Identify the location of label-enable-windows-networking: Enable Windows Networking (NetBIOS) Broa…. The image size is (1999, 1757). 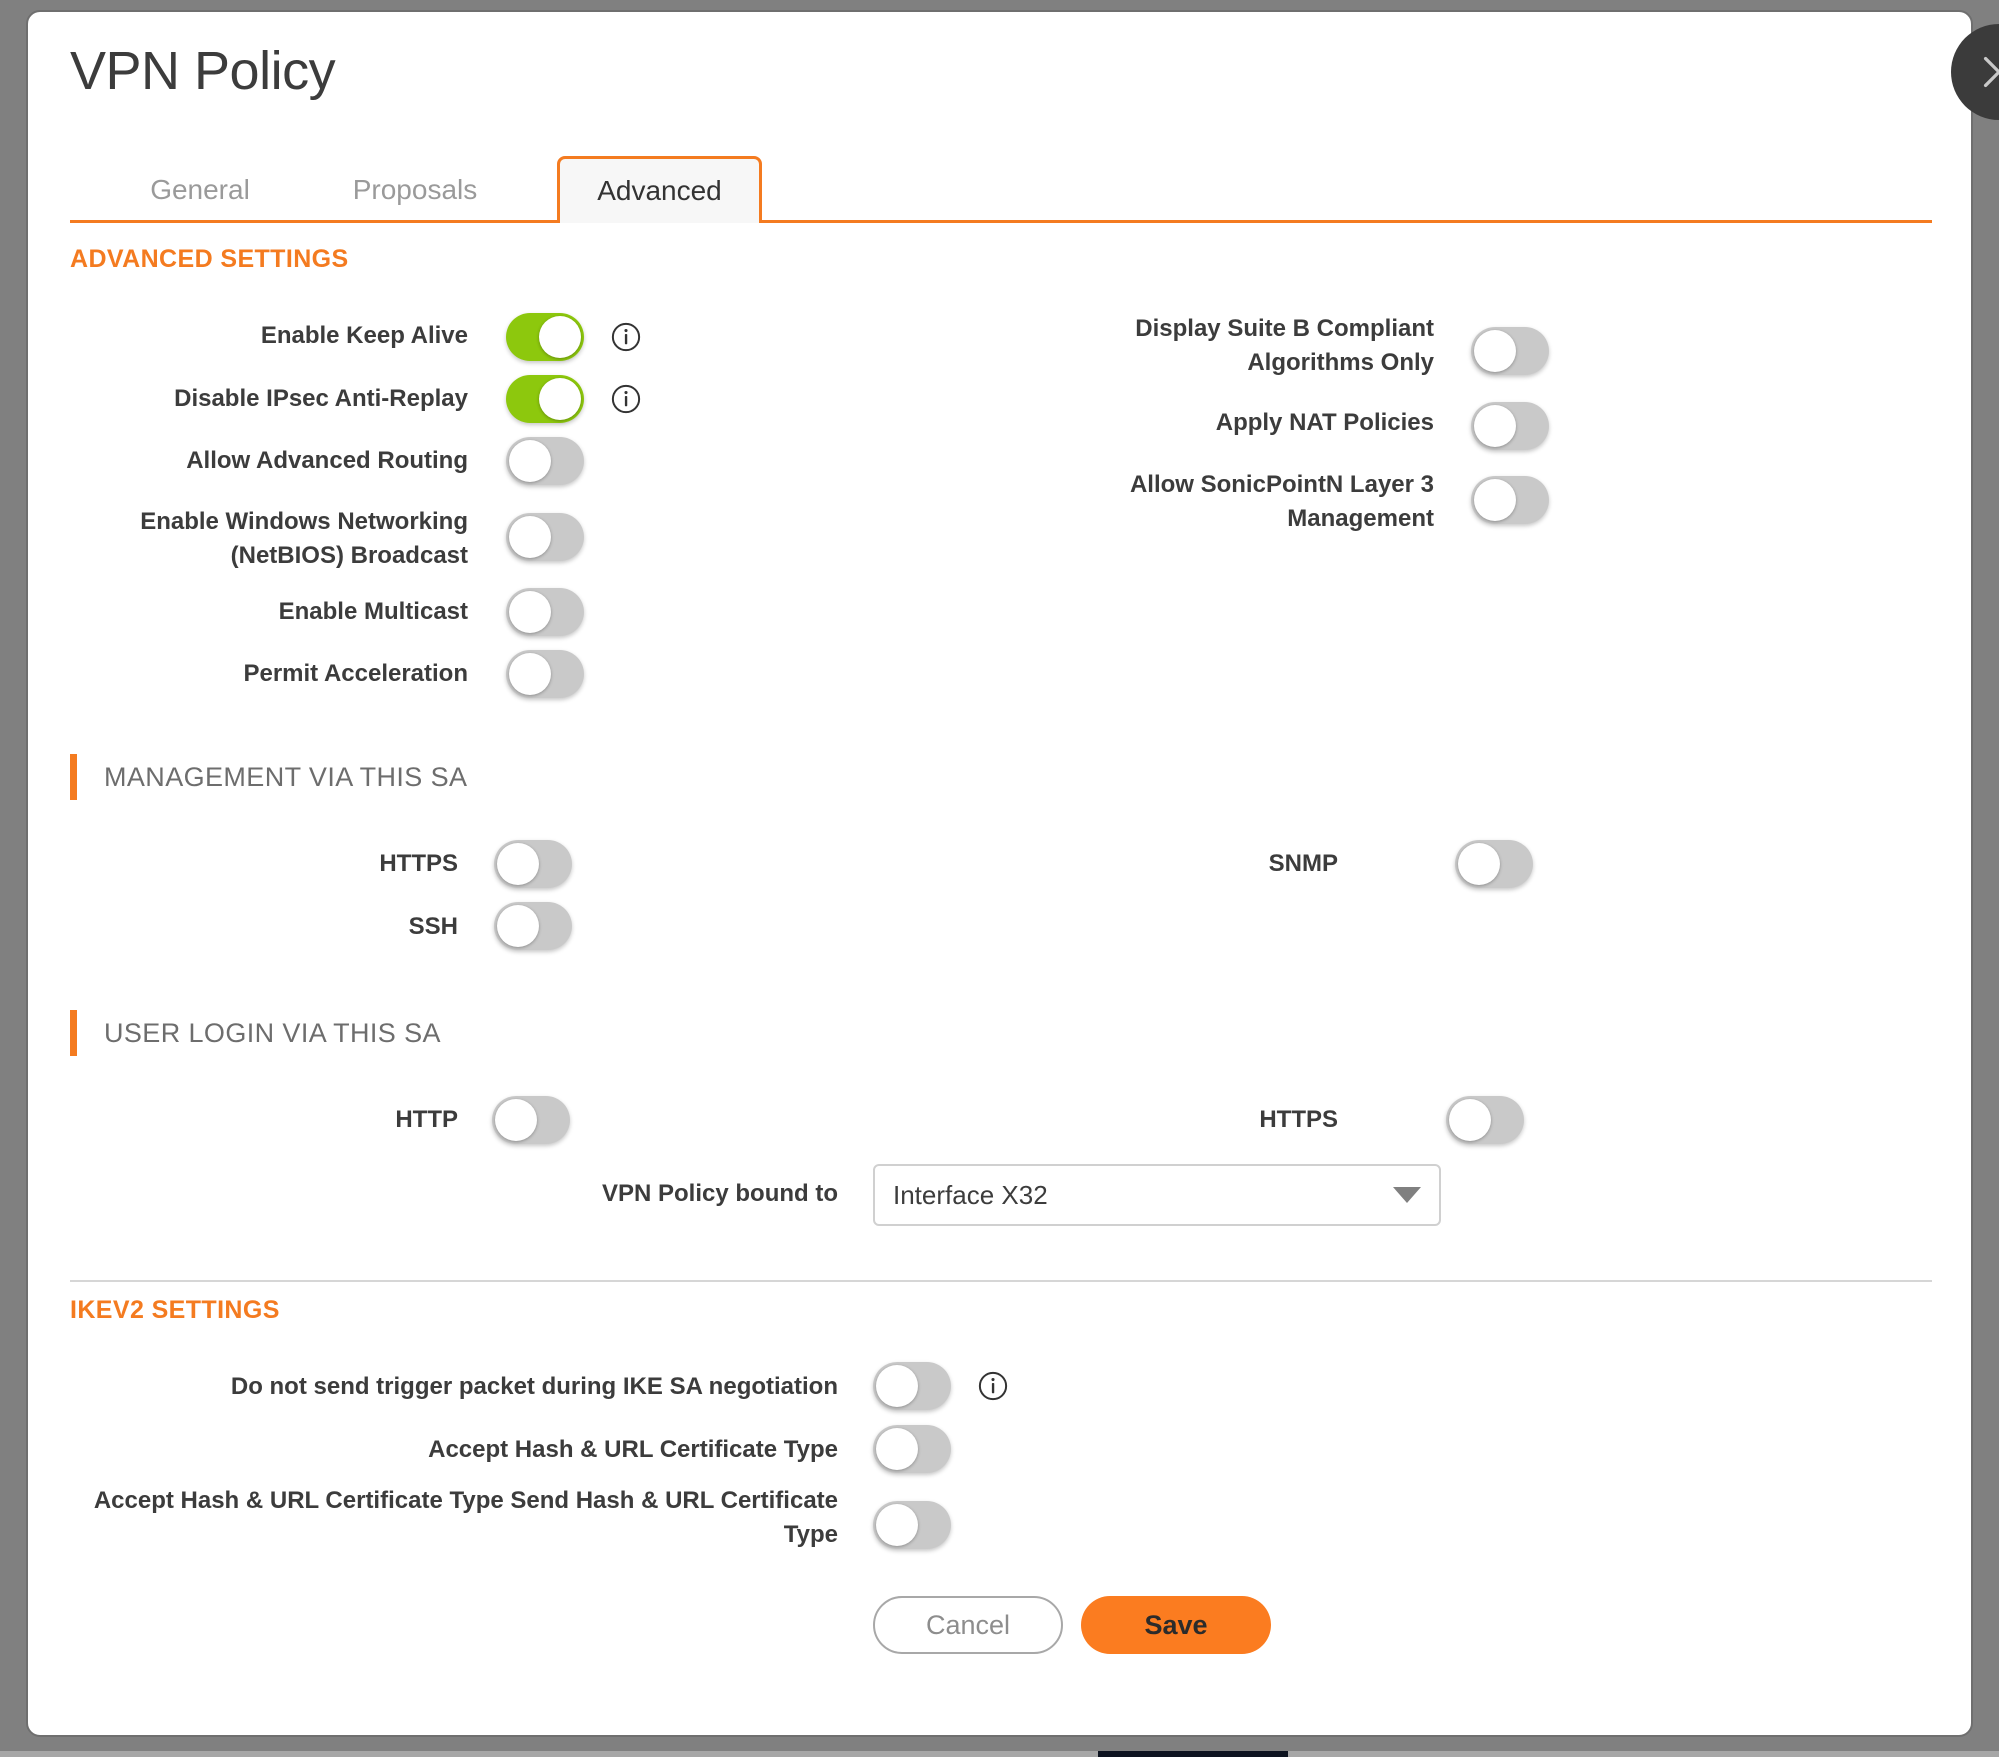
(304, 538).